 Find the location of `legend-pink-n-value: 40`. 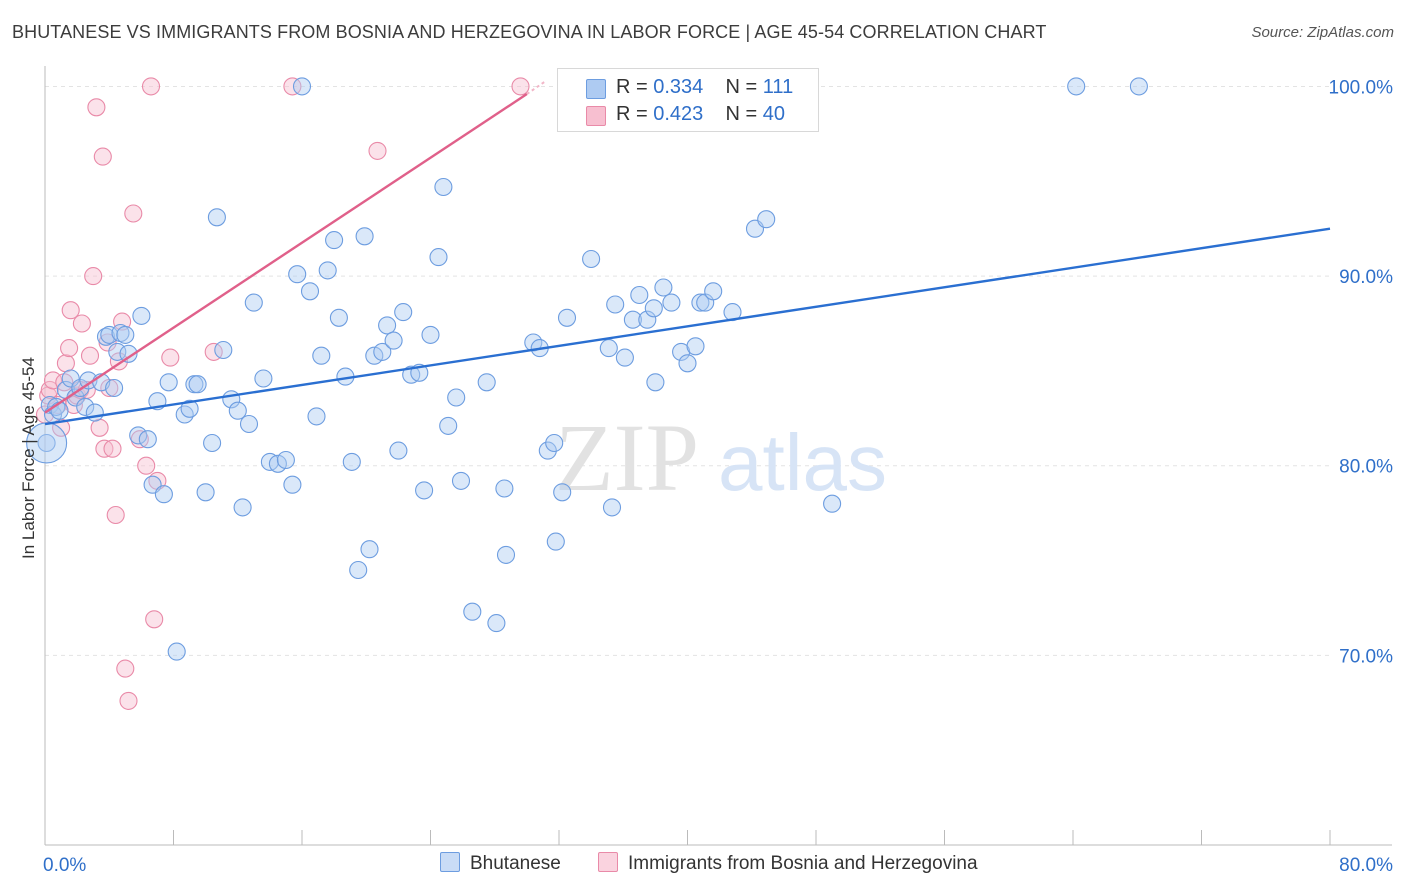

legend-pink-n-value: 40 is located at coordinates (774, 114).